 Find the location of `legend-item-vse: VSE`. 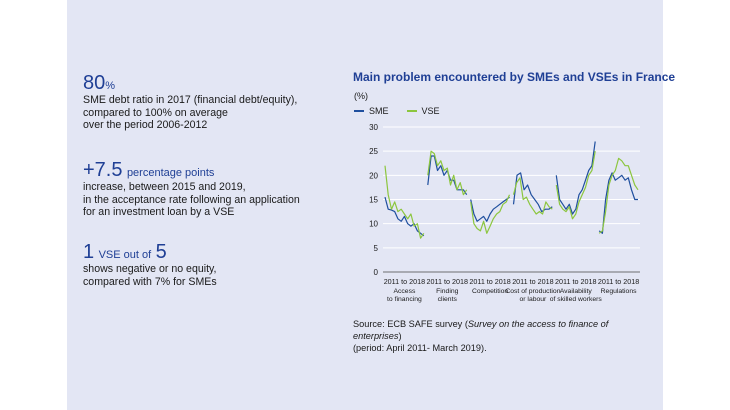

legend-item-vse: VSE is located at coordinates (423, 111).